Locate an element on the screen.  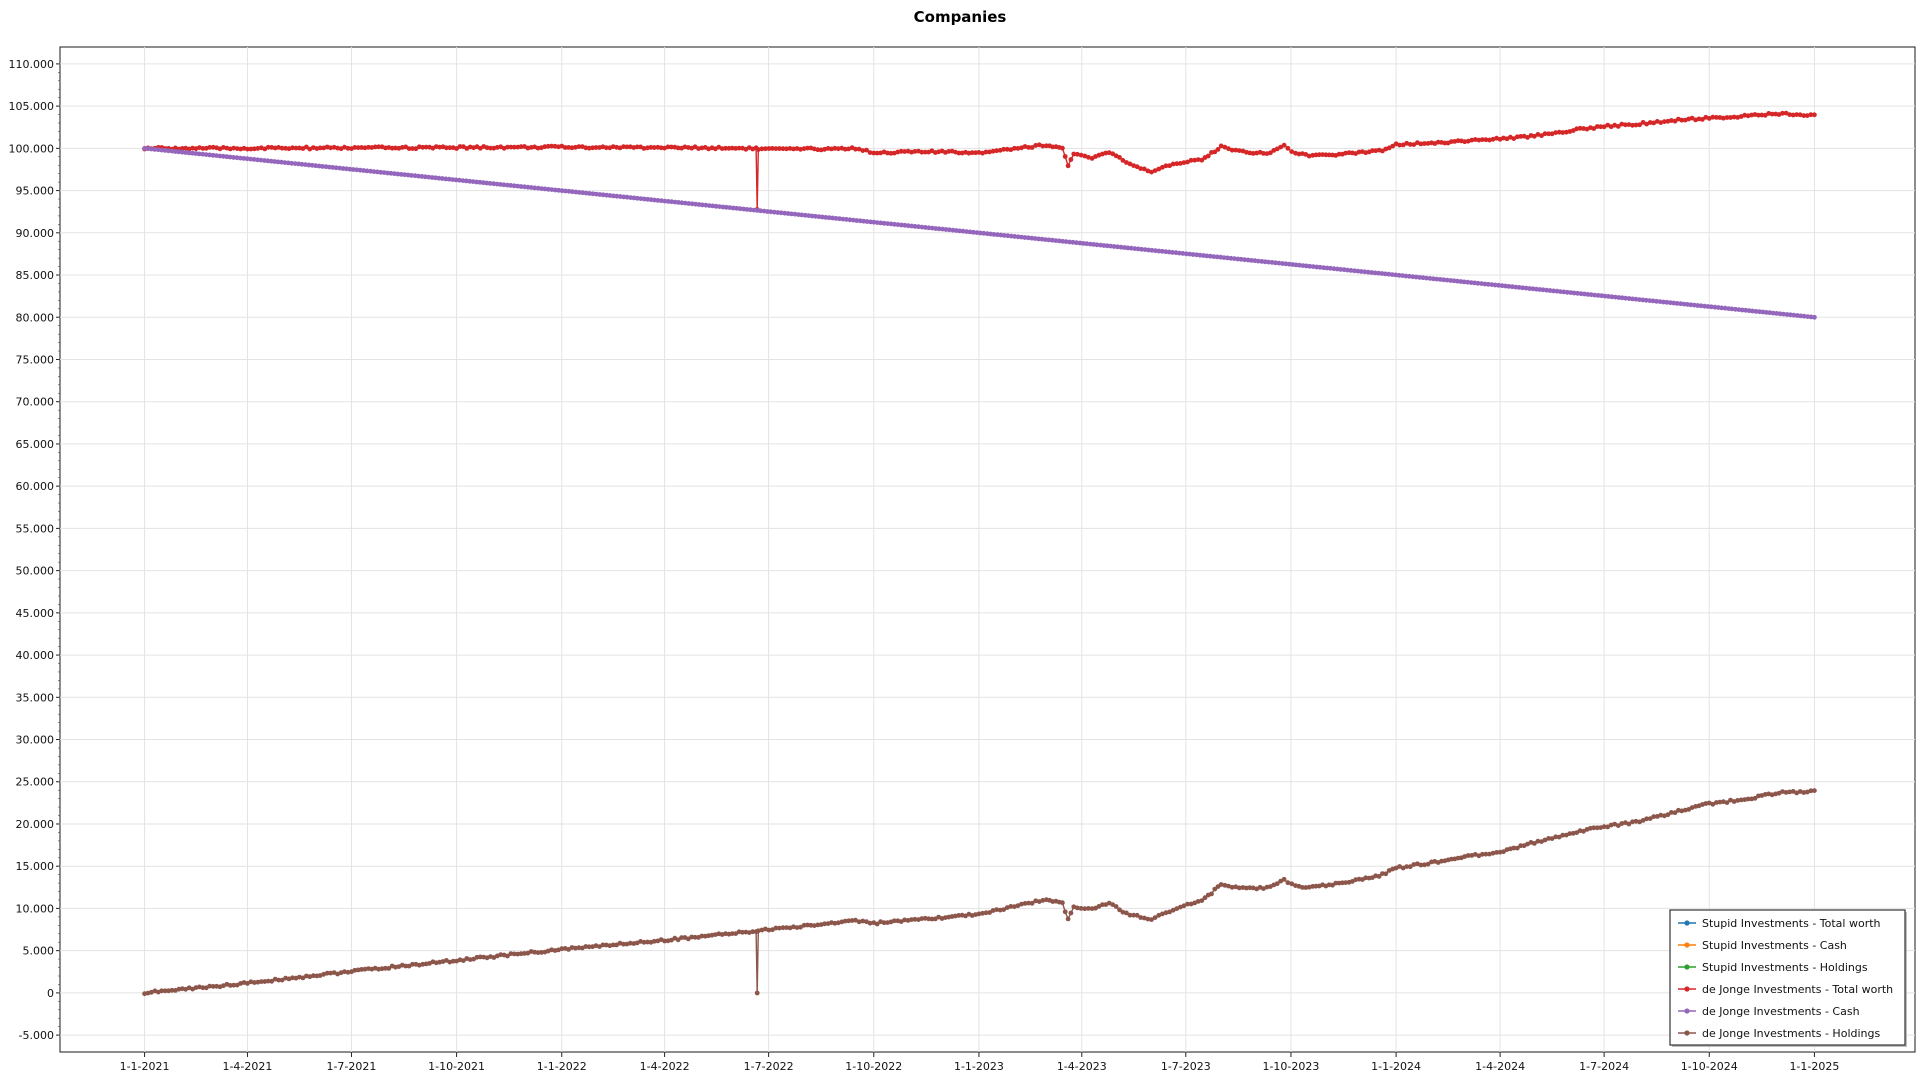
legend-entry: Stupid Investments - Total worth is located at coordinates (1791, 923).